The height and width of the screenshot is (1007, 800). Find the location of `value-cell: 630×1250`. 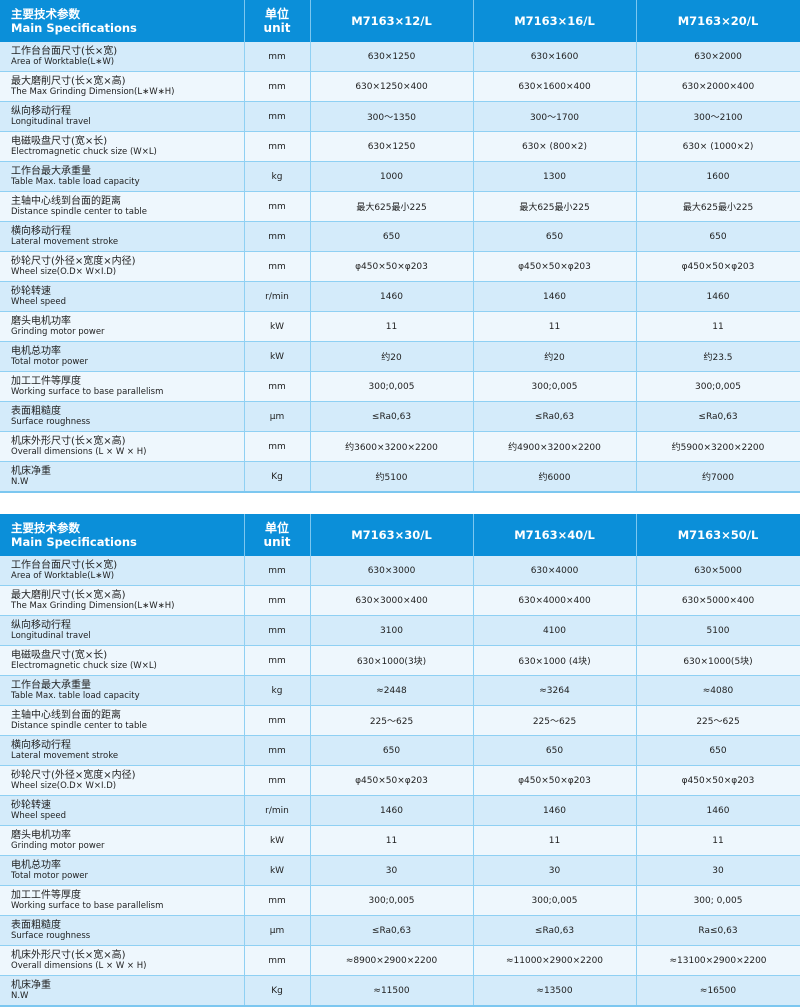

value-cell: 630×1250 is located at coordinates (392, 146).